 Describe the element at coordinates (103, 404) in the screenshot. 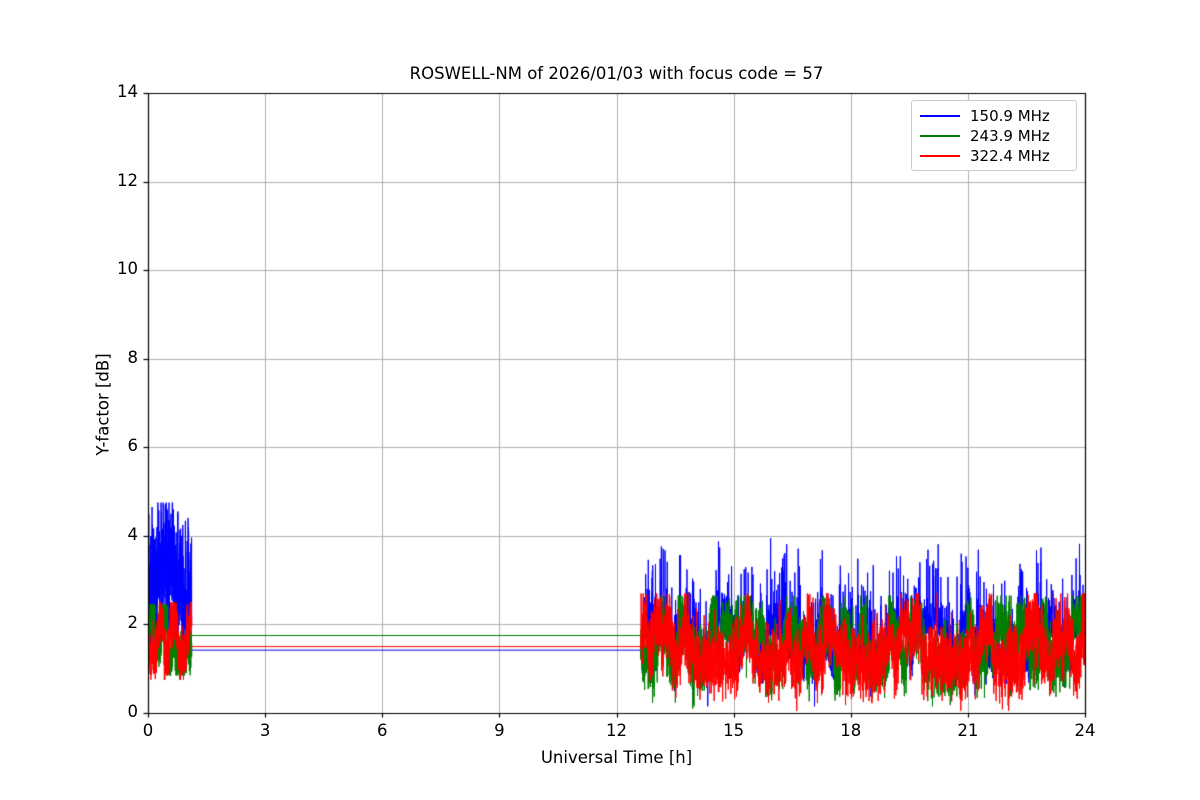

I see `y-axis-label: Y-factor [dB]` at that location.